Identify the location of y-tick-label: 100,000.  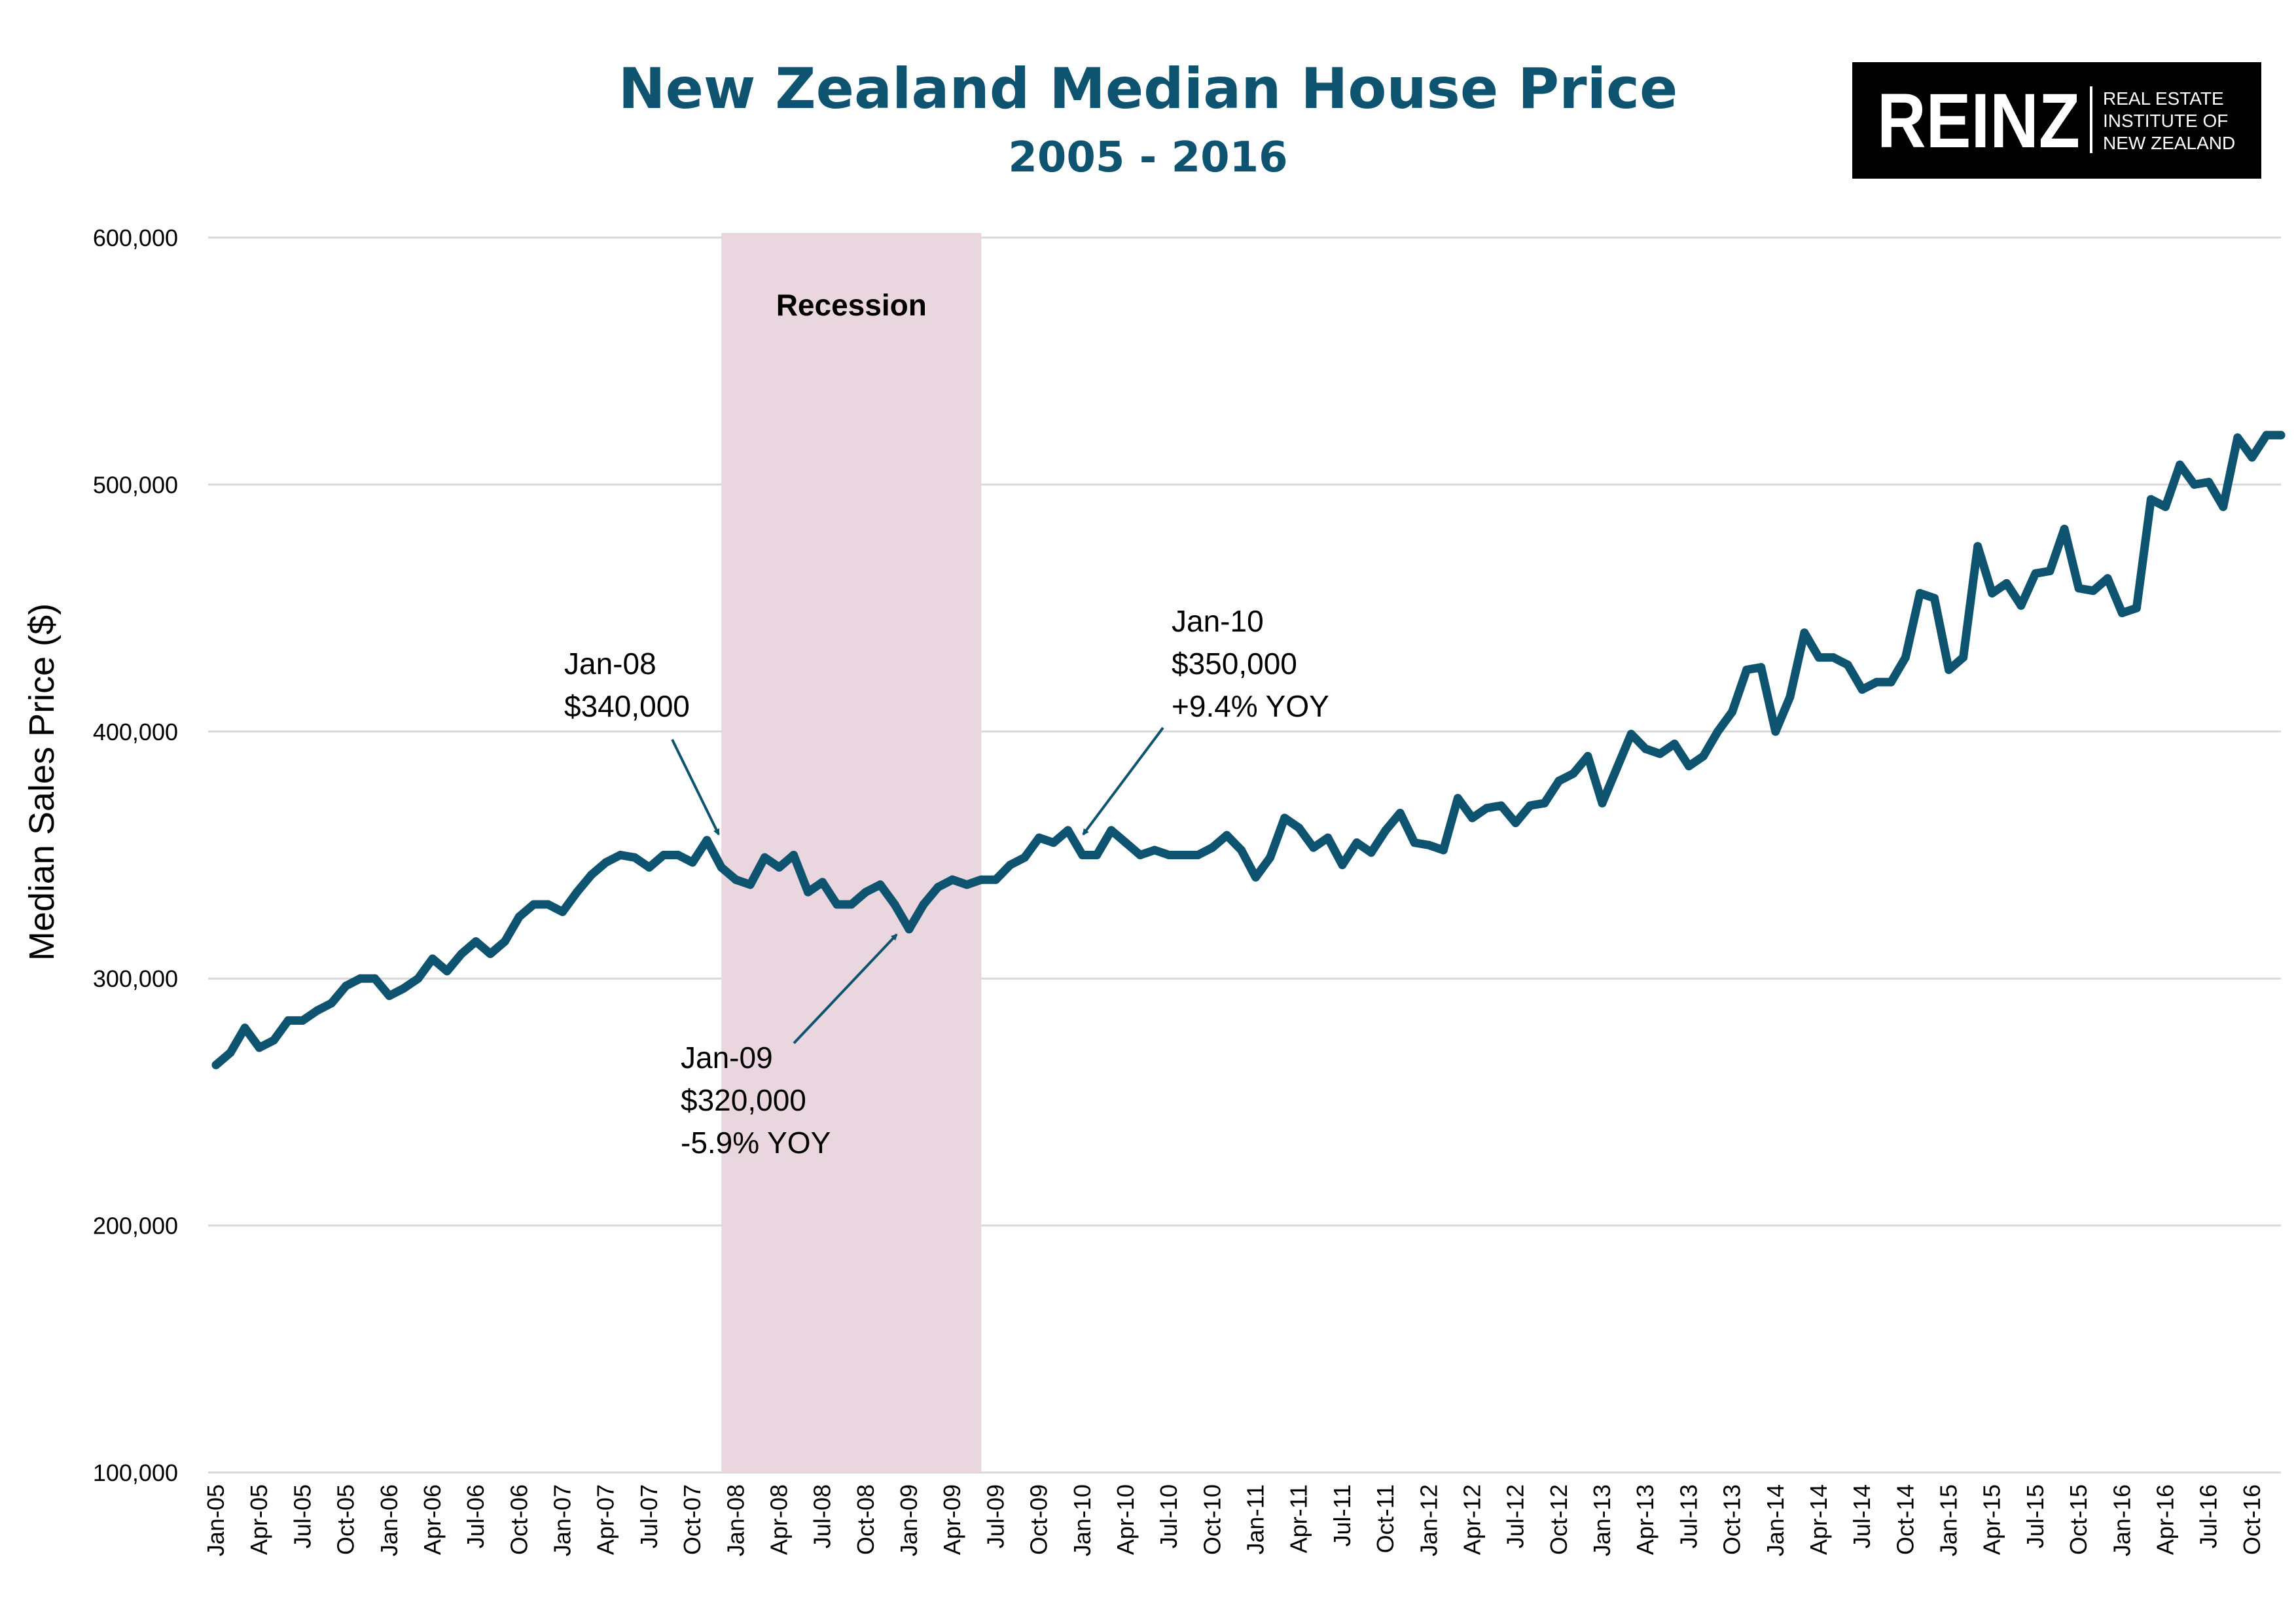
(135, 1472).